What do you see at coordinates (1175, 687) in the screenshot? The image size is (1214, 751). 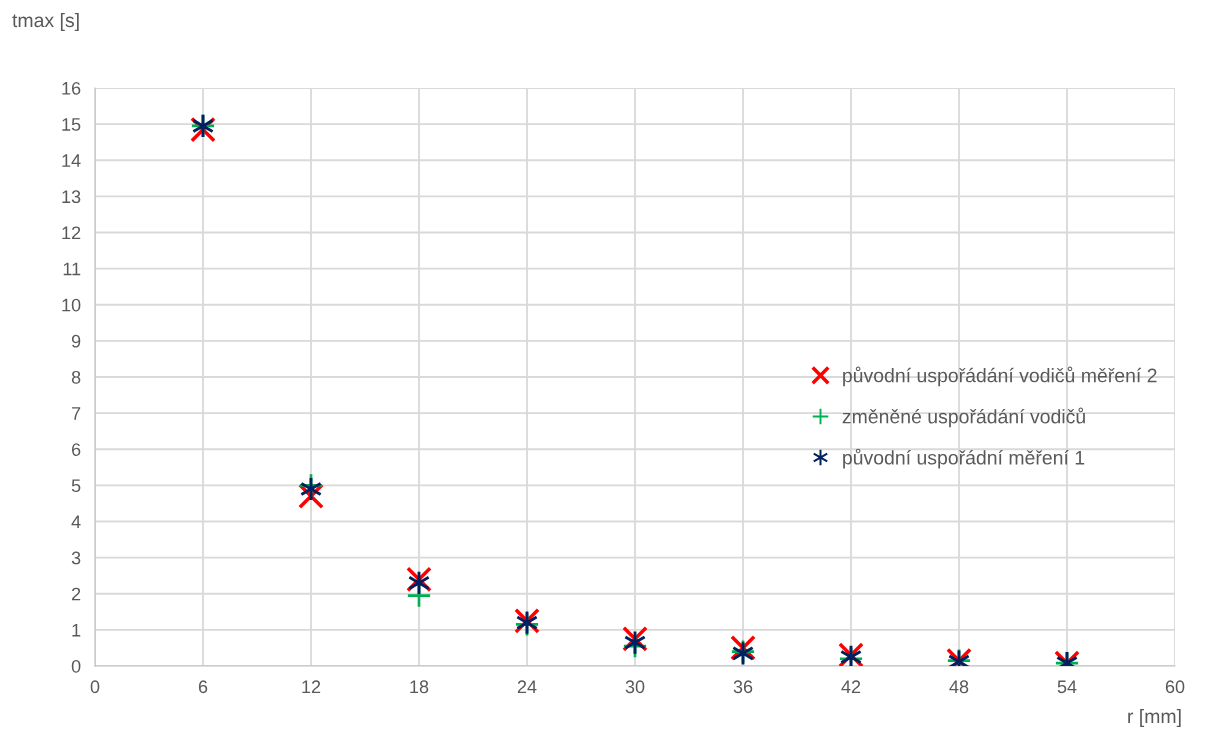 I see `x-tick-label: 60` at bounding box center [1175, 687].